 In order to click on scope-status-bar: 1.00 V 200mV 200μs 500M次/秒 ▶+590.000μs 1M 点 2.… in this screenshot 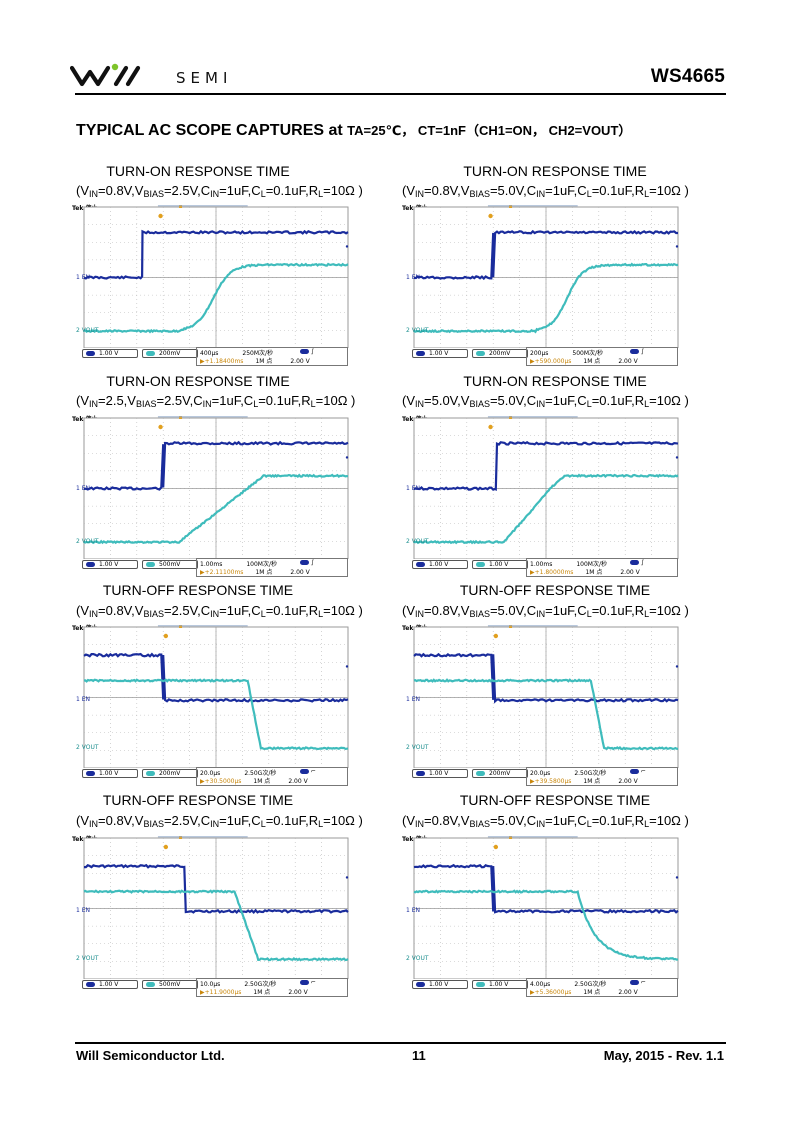, I will do `click(544, 357)`.